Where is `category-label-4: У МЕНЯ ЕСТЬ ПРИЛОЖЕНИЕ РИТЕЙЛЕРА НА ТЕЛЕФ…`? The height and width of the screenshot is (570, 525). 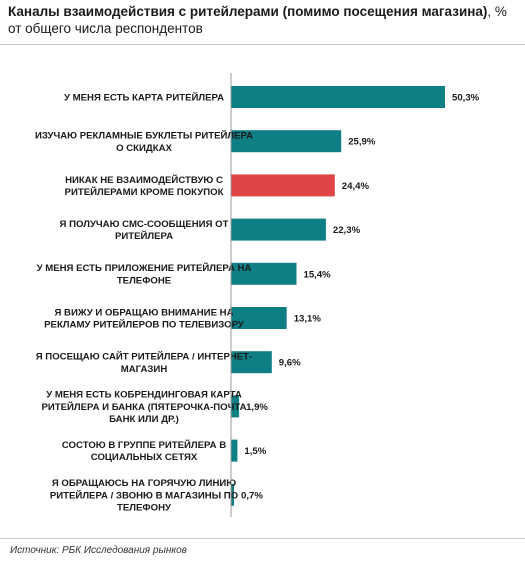
category-label-4: У МЕНЯ ЕСТЬ ПРИЛОЖЕНИЕ РИТЕЙЛЕРА НА ТЕЛЕФ… is located at coordinates (144, 274).